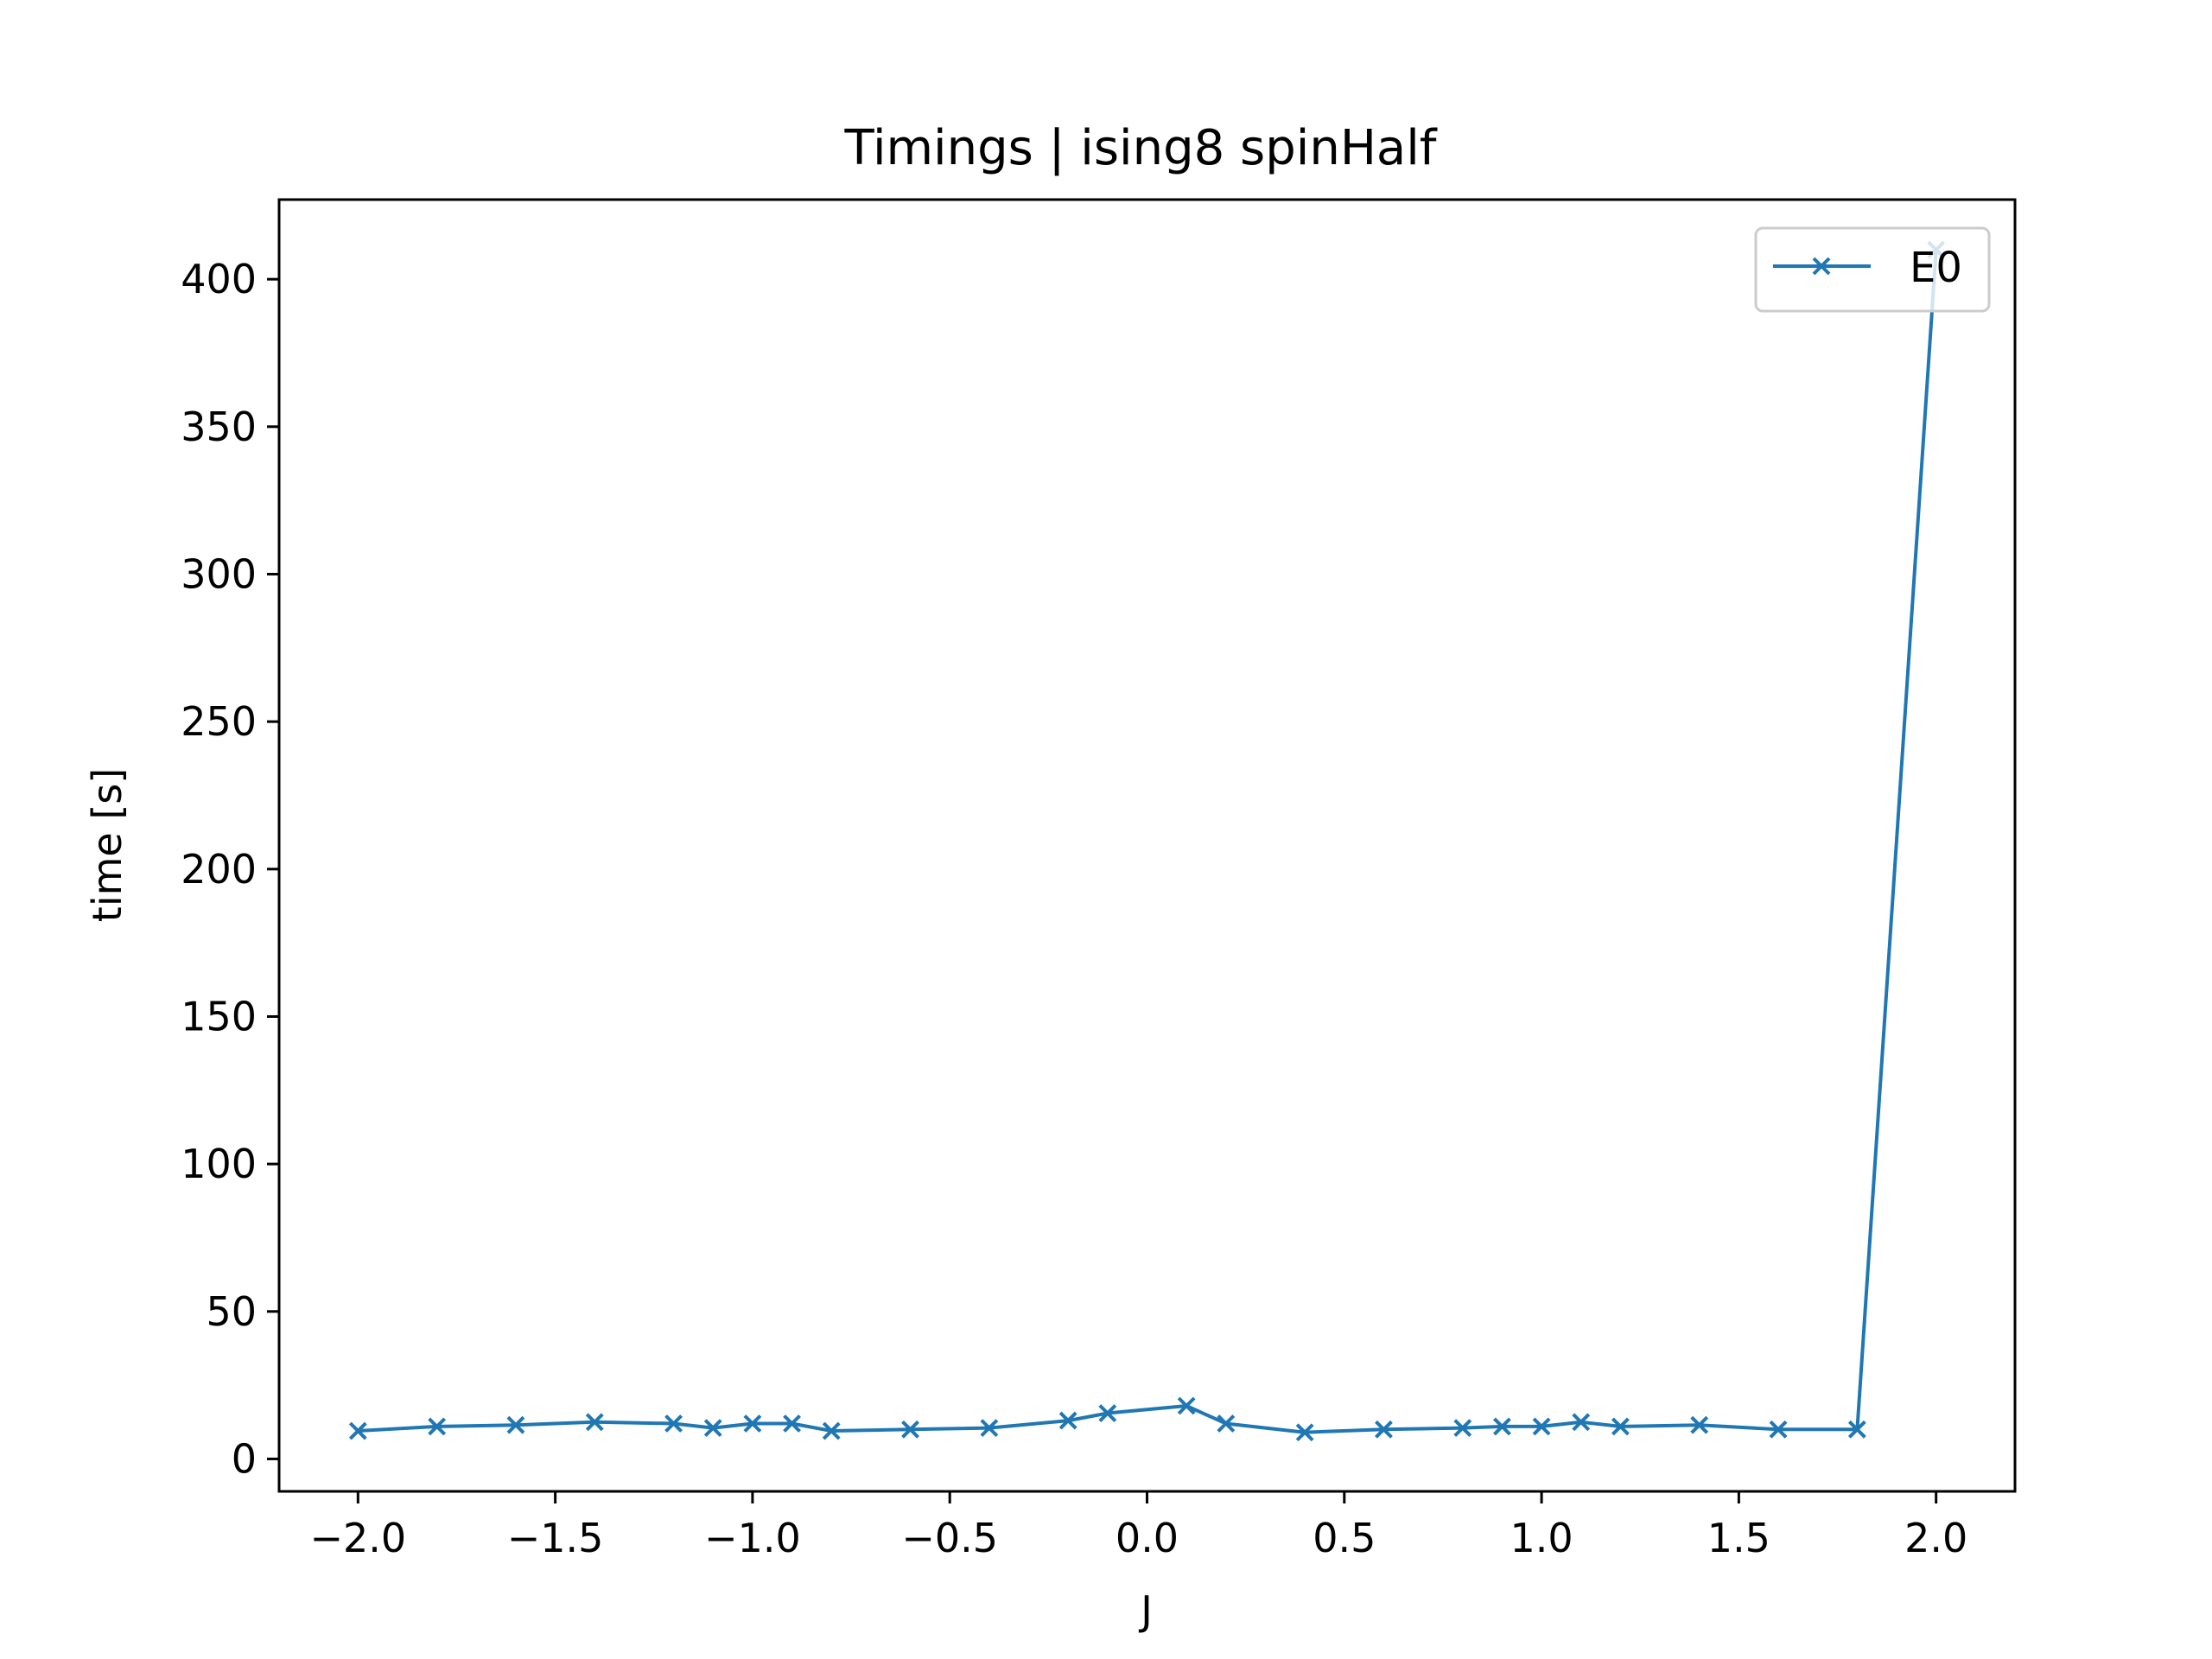 The image size is (2212, 1659). Describe the element at coordinates (107, 845) in the screenshot. I see `y-axis-label: time [s]` at that location.